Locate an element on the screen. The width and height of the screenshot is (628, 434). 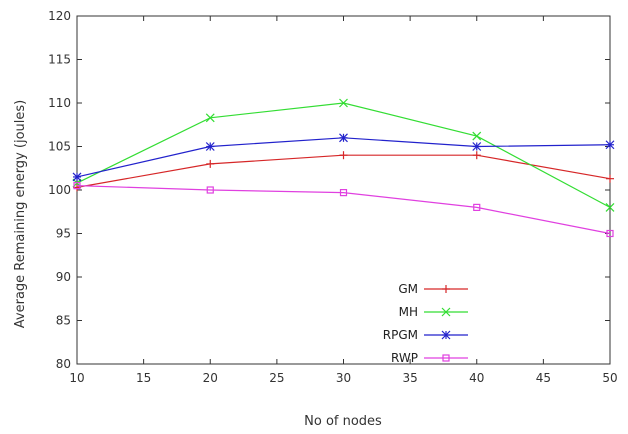
legend-marker-rpgm is located at coordinates (446, 335).